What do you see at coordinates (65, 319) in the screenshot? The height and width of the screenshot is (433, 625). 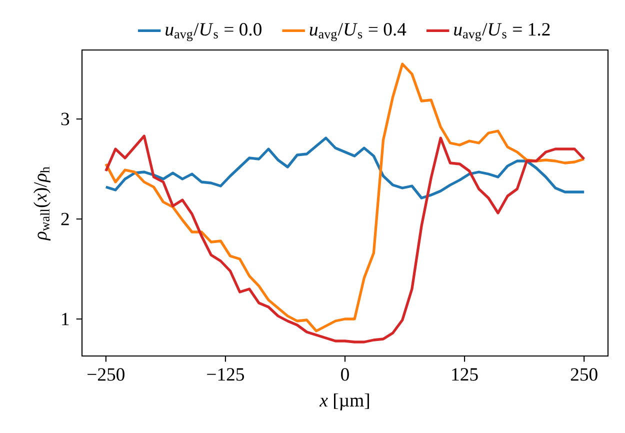 I see `y-tick-label: 1` at bounding box center [65, 319].